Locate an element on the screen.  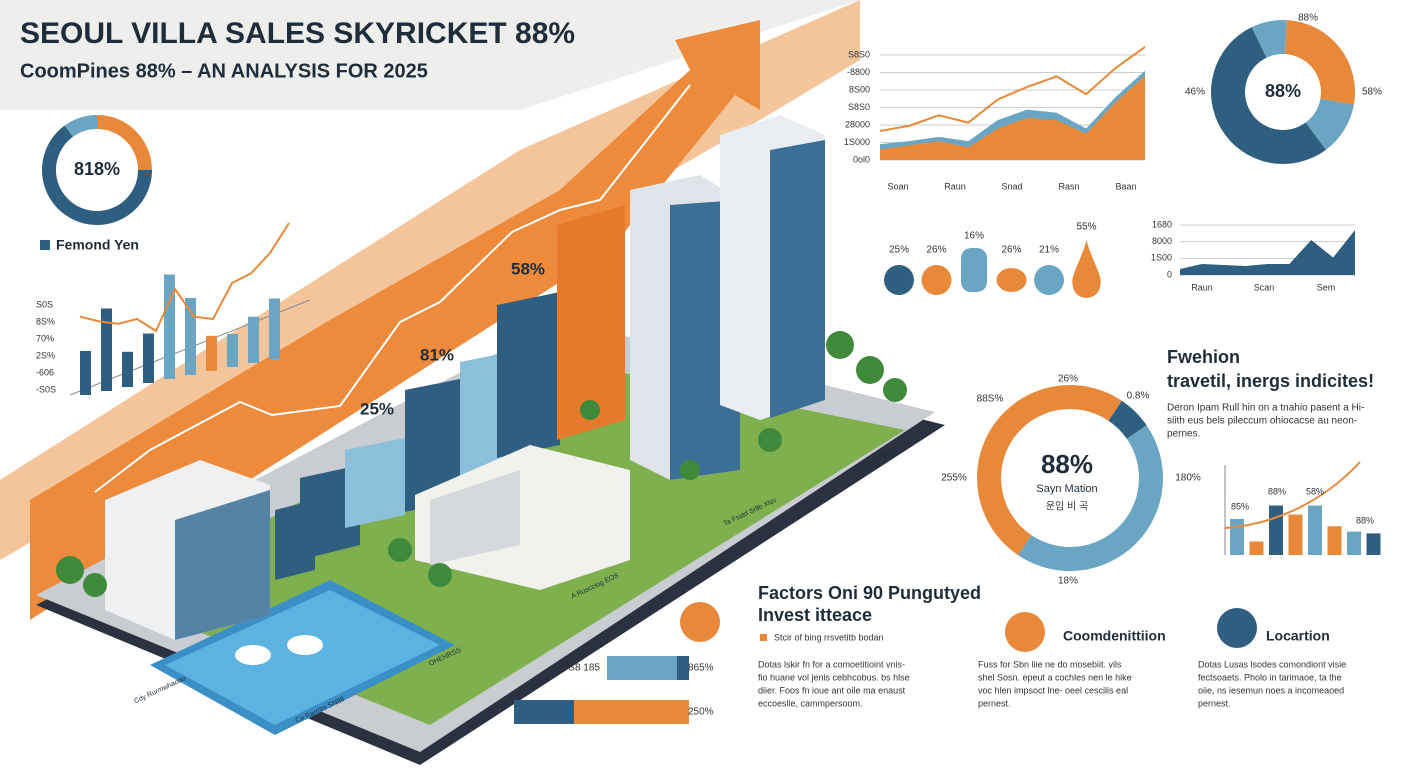
y-tick-label: -8800 is located at coordinates (858, 72).